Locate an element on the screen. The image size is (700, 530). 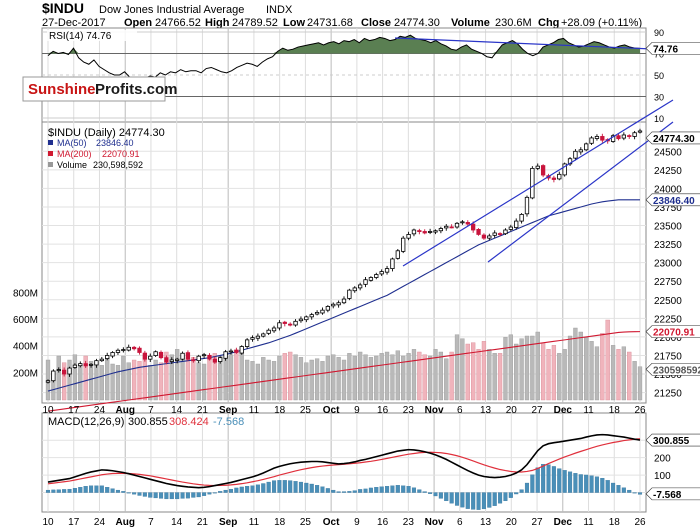
price-y-tick-label: 23000 is located at coordinates (668, 264).